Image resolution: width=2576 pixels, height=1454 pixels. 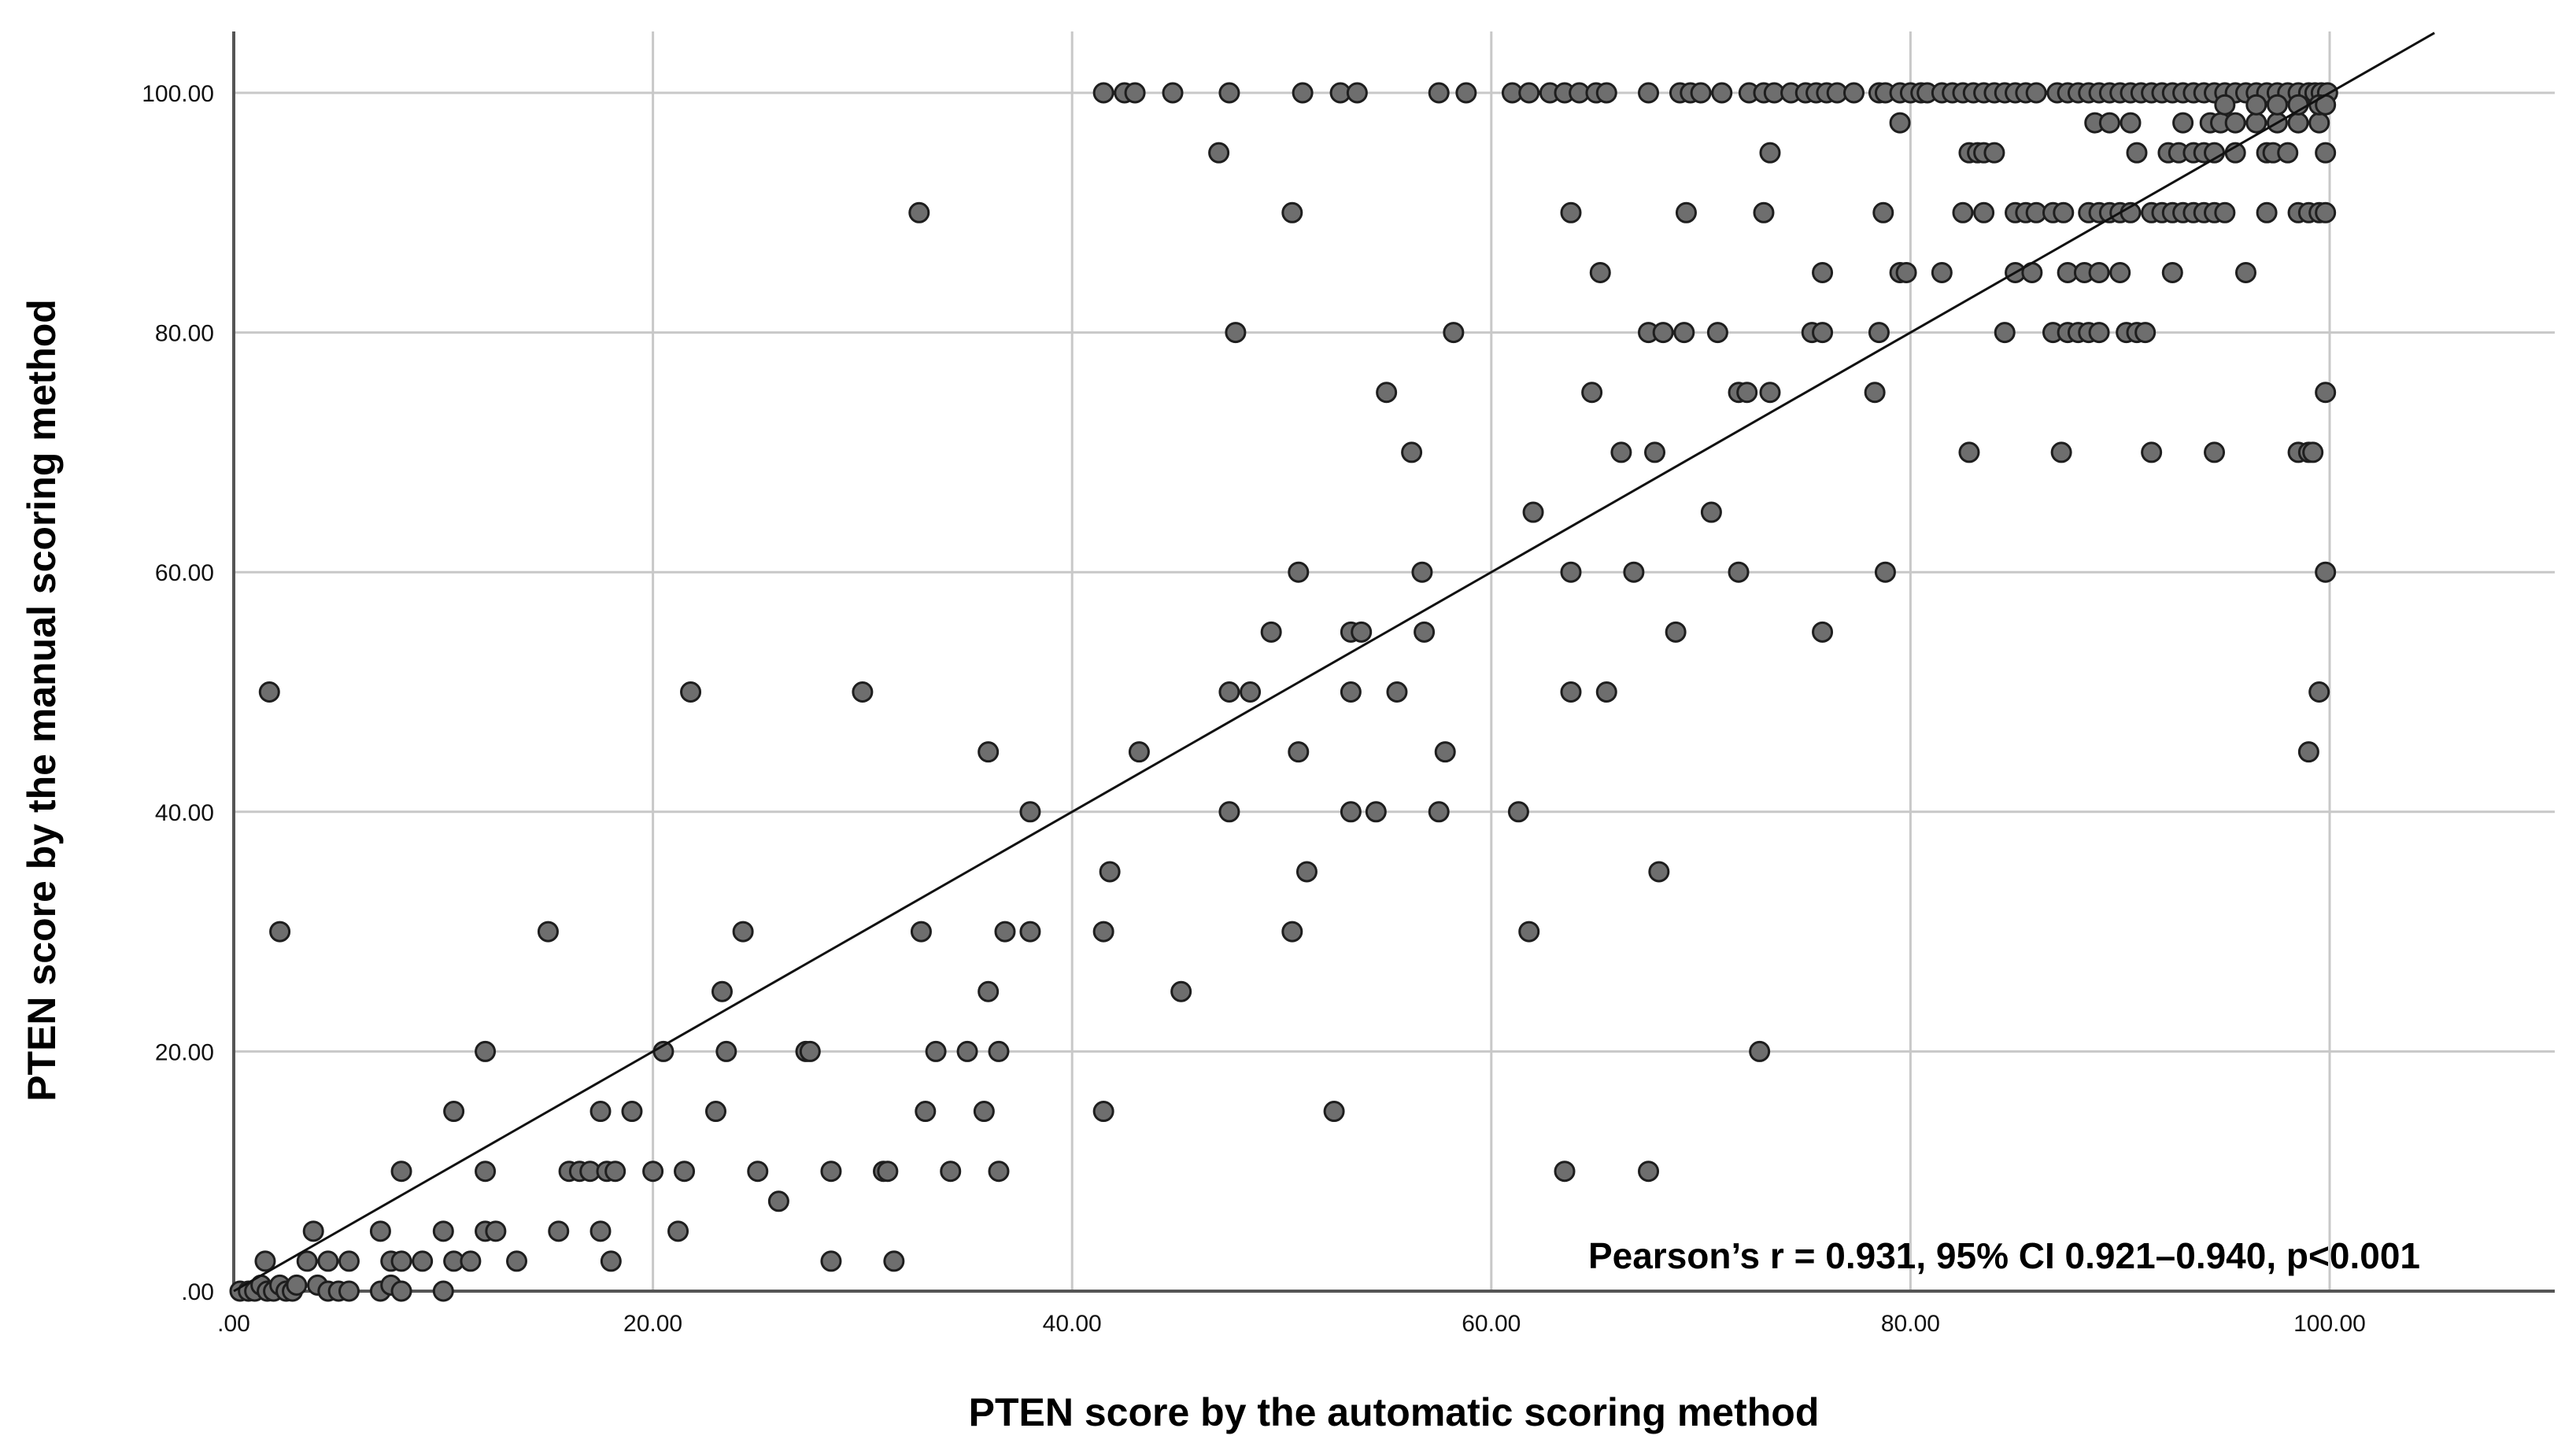 What do you see at coordinates (184, 573) in the screenshot?
I see `y-tick-label: 60.00` at bounding box center [184, 573].